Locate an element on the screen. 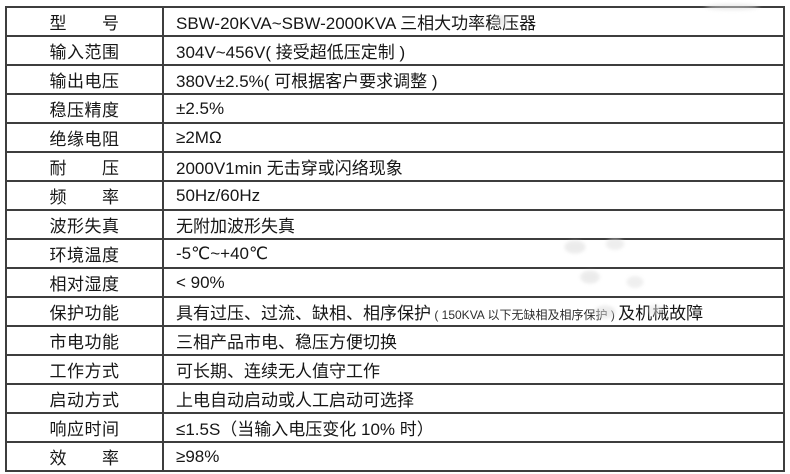  spec-value-segment: 可长期、连续无人值守工作 is located at coordinates (278, 371).